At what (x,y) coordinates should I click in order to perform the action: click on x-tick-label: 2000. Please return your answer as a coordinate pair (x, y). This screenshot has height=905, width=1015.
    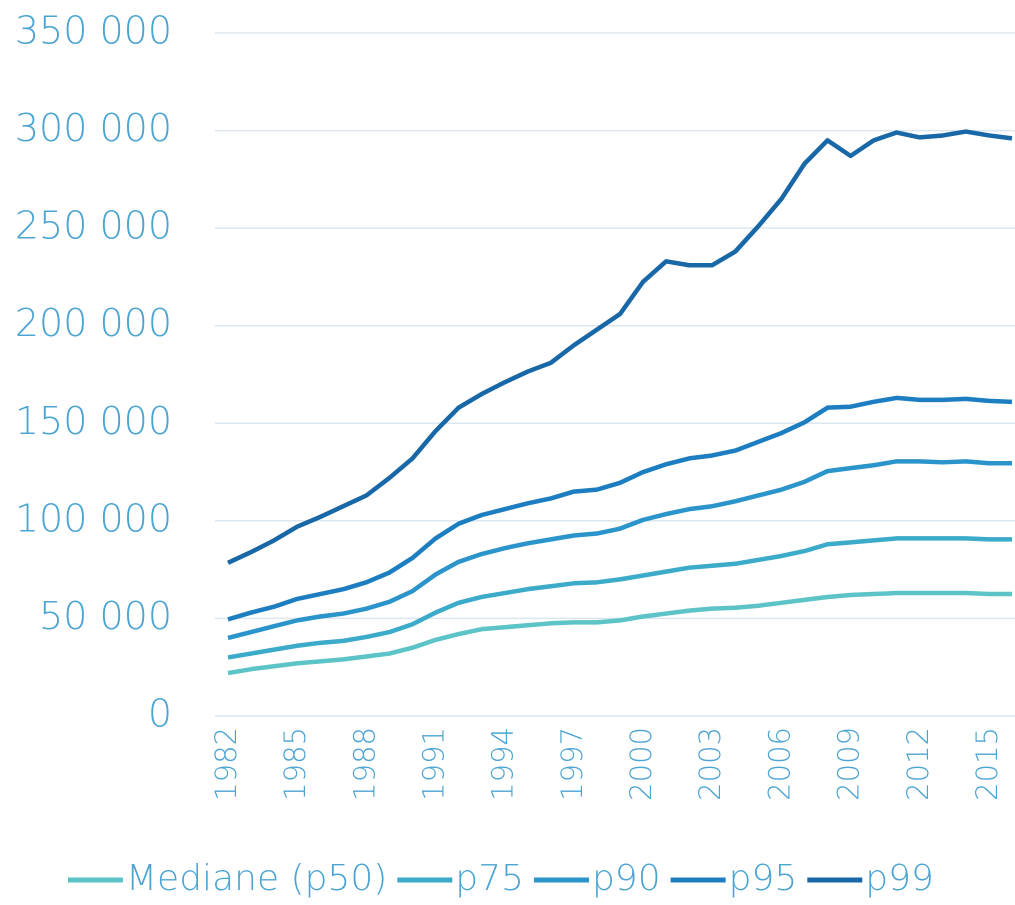
    Looking at the image, I should click on (641, 764).